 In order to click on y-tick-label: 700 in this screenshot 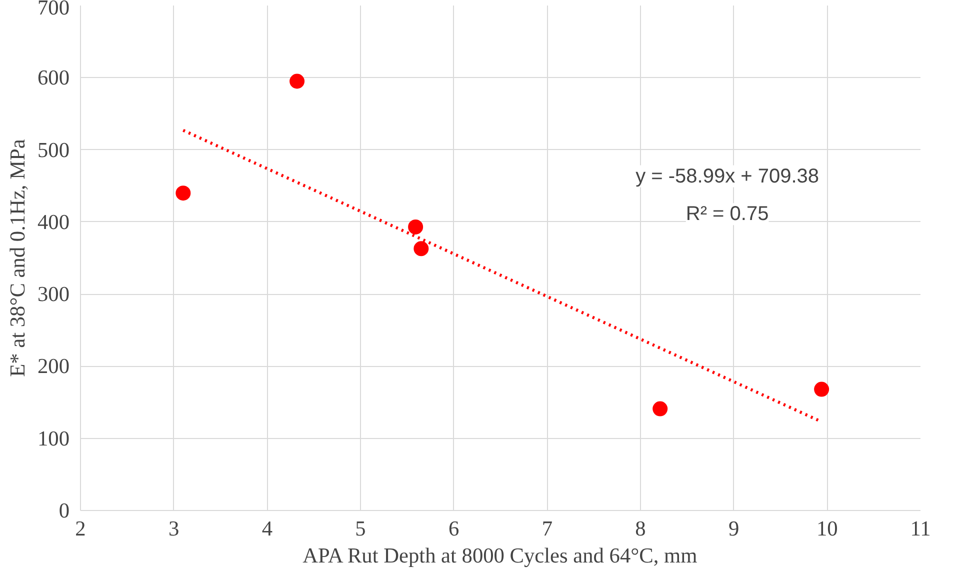, I will do `click(54, 10)`.